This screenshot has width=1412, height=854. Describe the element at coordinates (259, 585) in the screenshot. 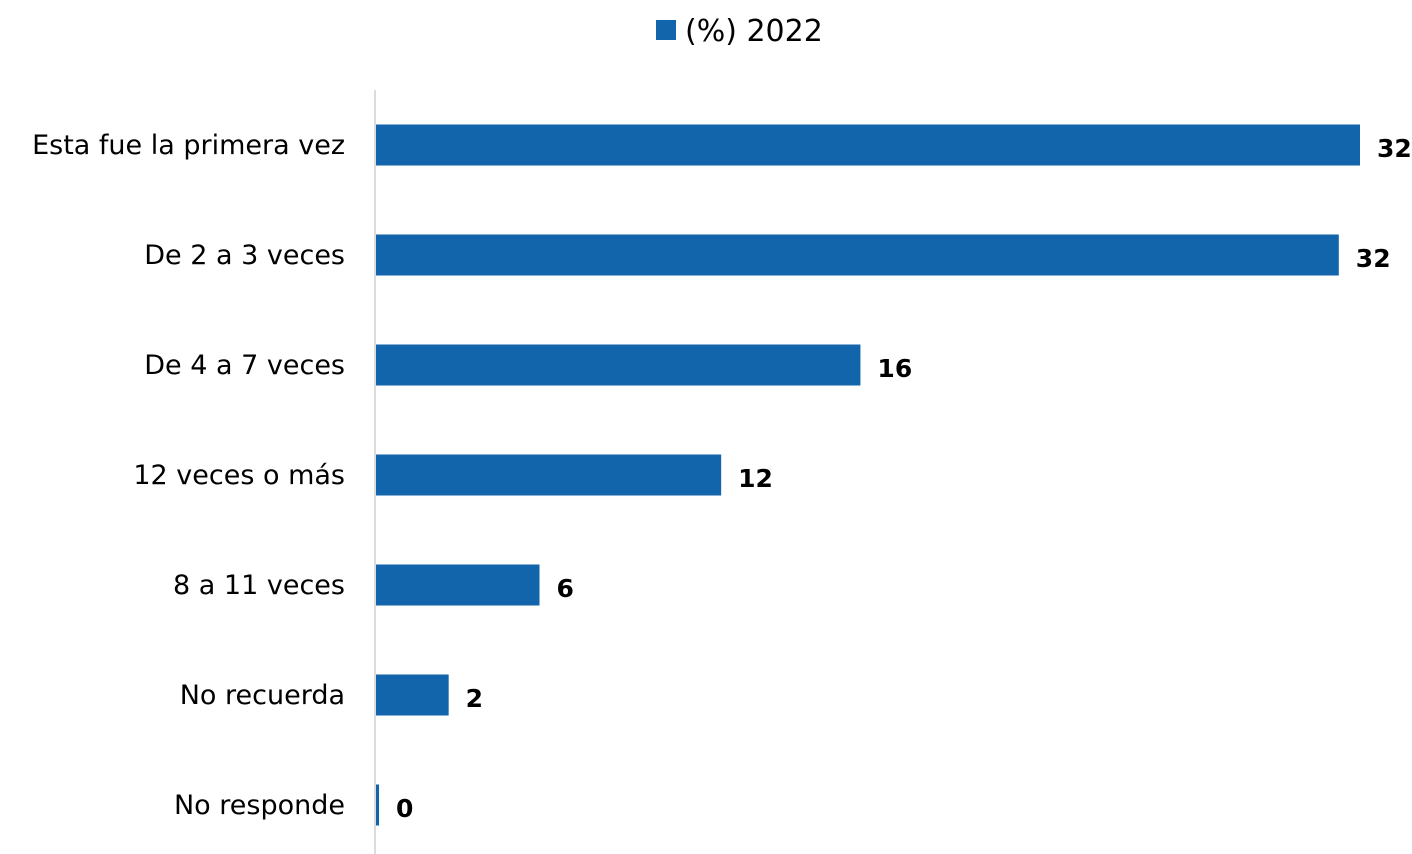

I see `category-label: 8 a 11 veces` at that location.